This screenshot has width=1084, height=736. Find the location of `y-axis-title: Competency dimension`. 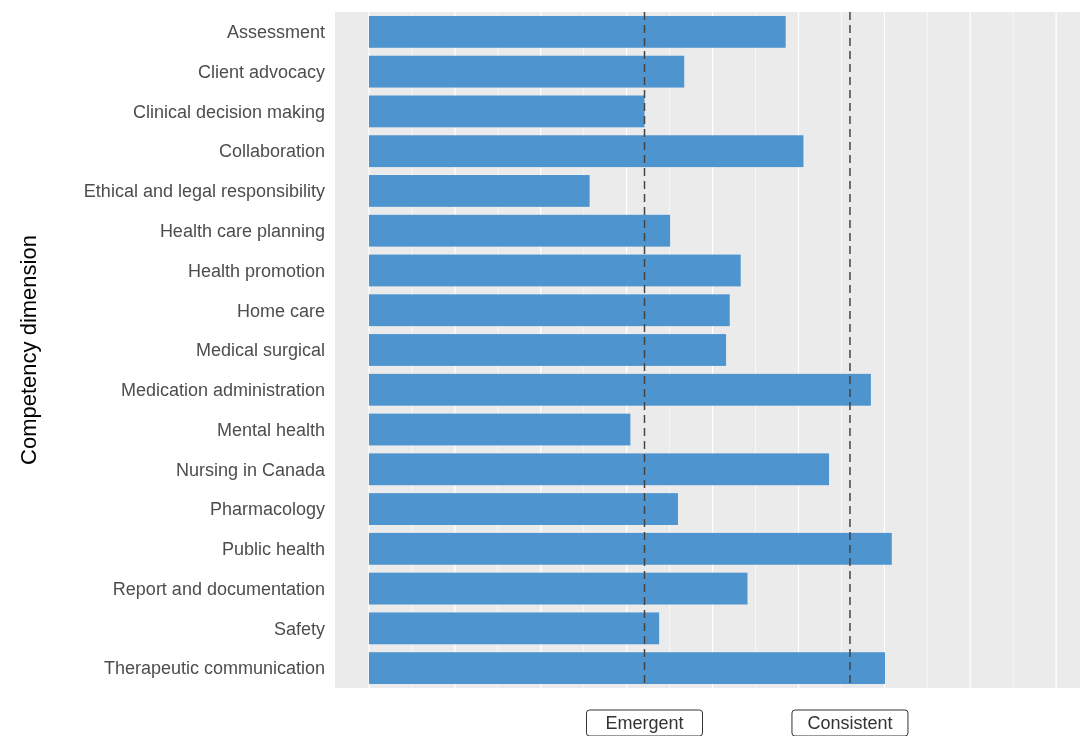

y-axis-title: Competency dimension is located at coordinates (28, 350).